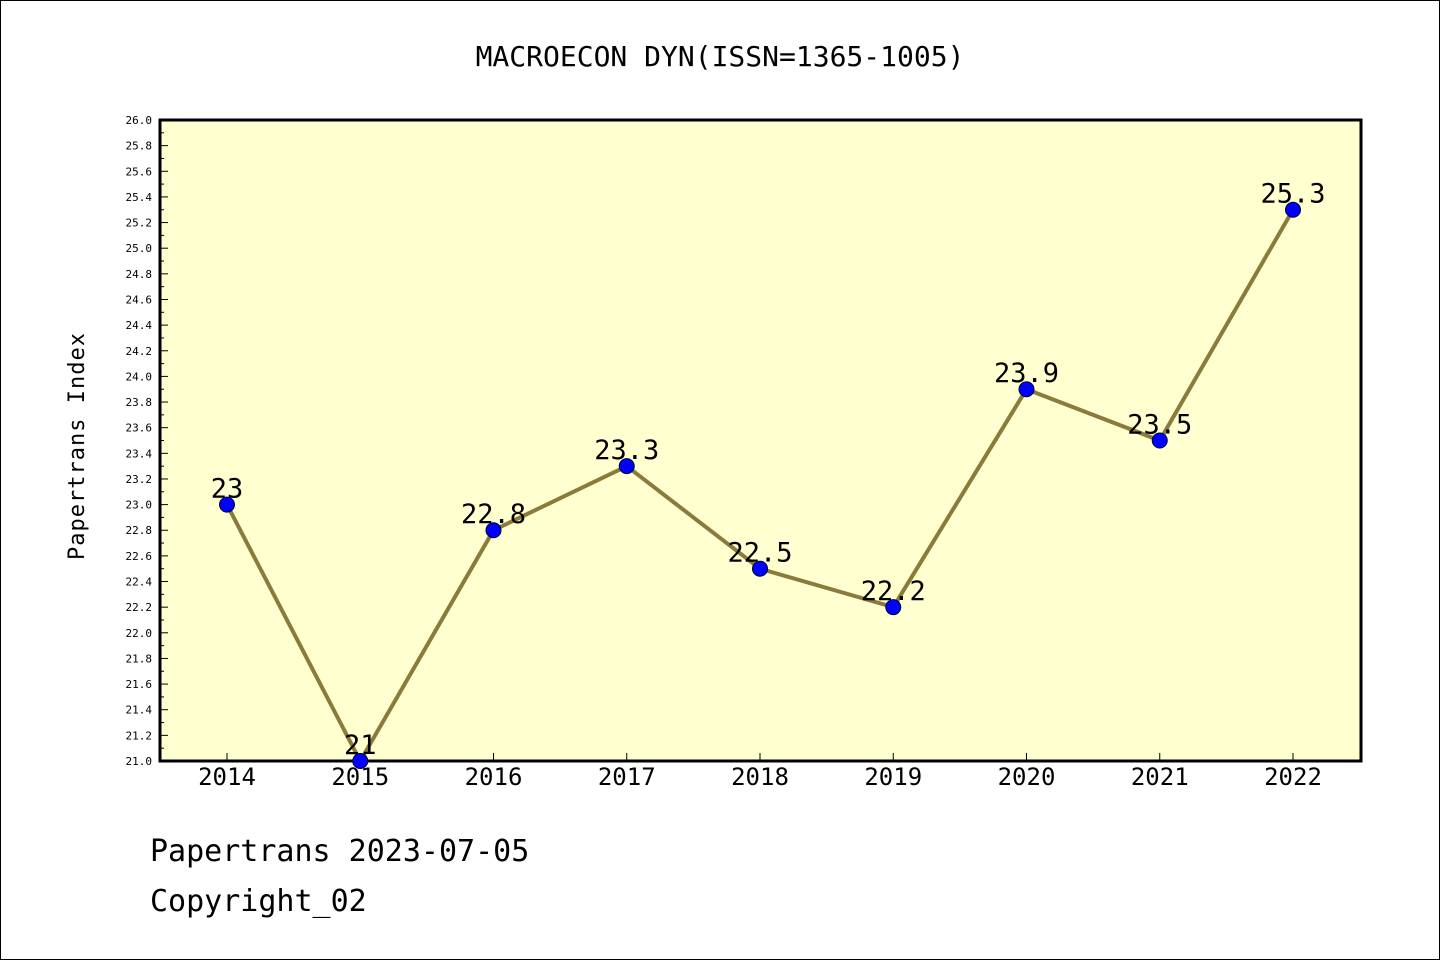  What do you see at coordinates (360, 745) in the screenshot?
I see `data-point-label: 21` at bounding box center [360, 745].